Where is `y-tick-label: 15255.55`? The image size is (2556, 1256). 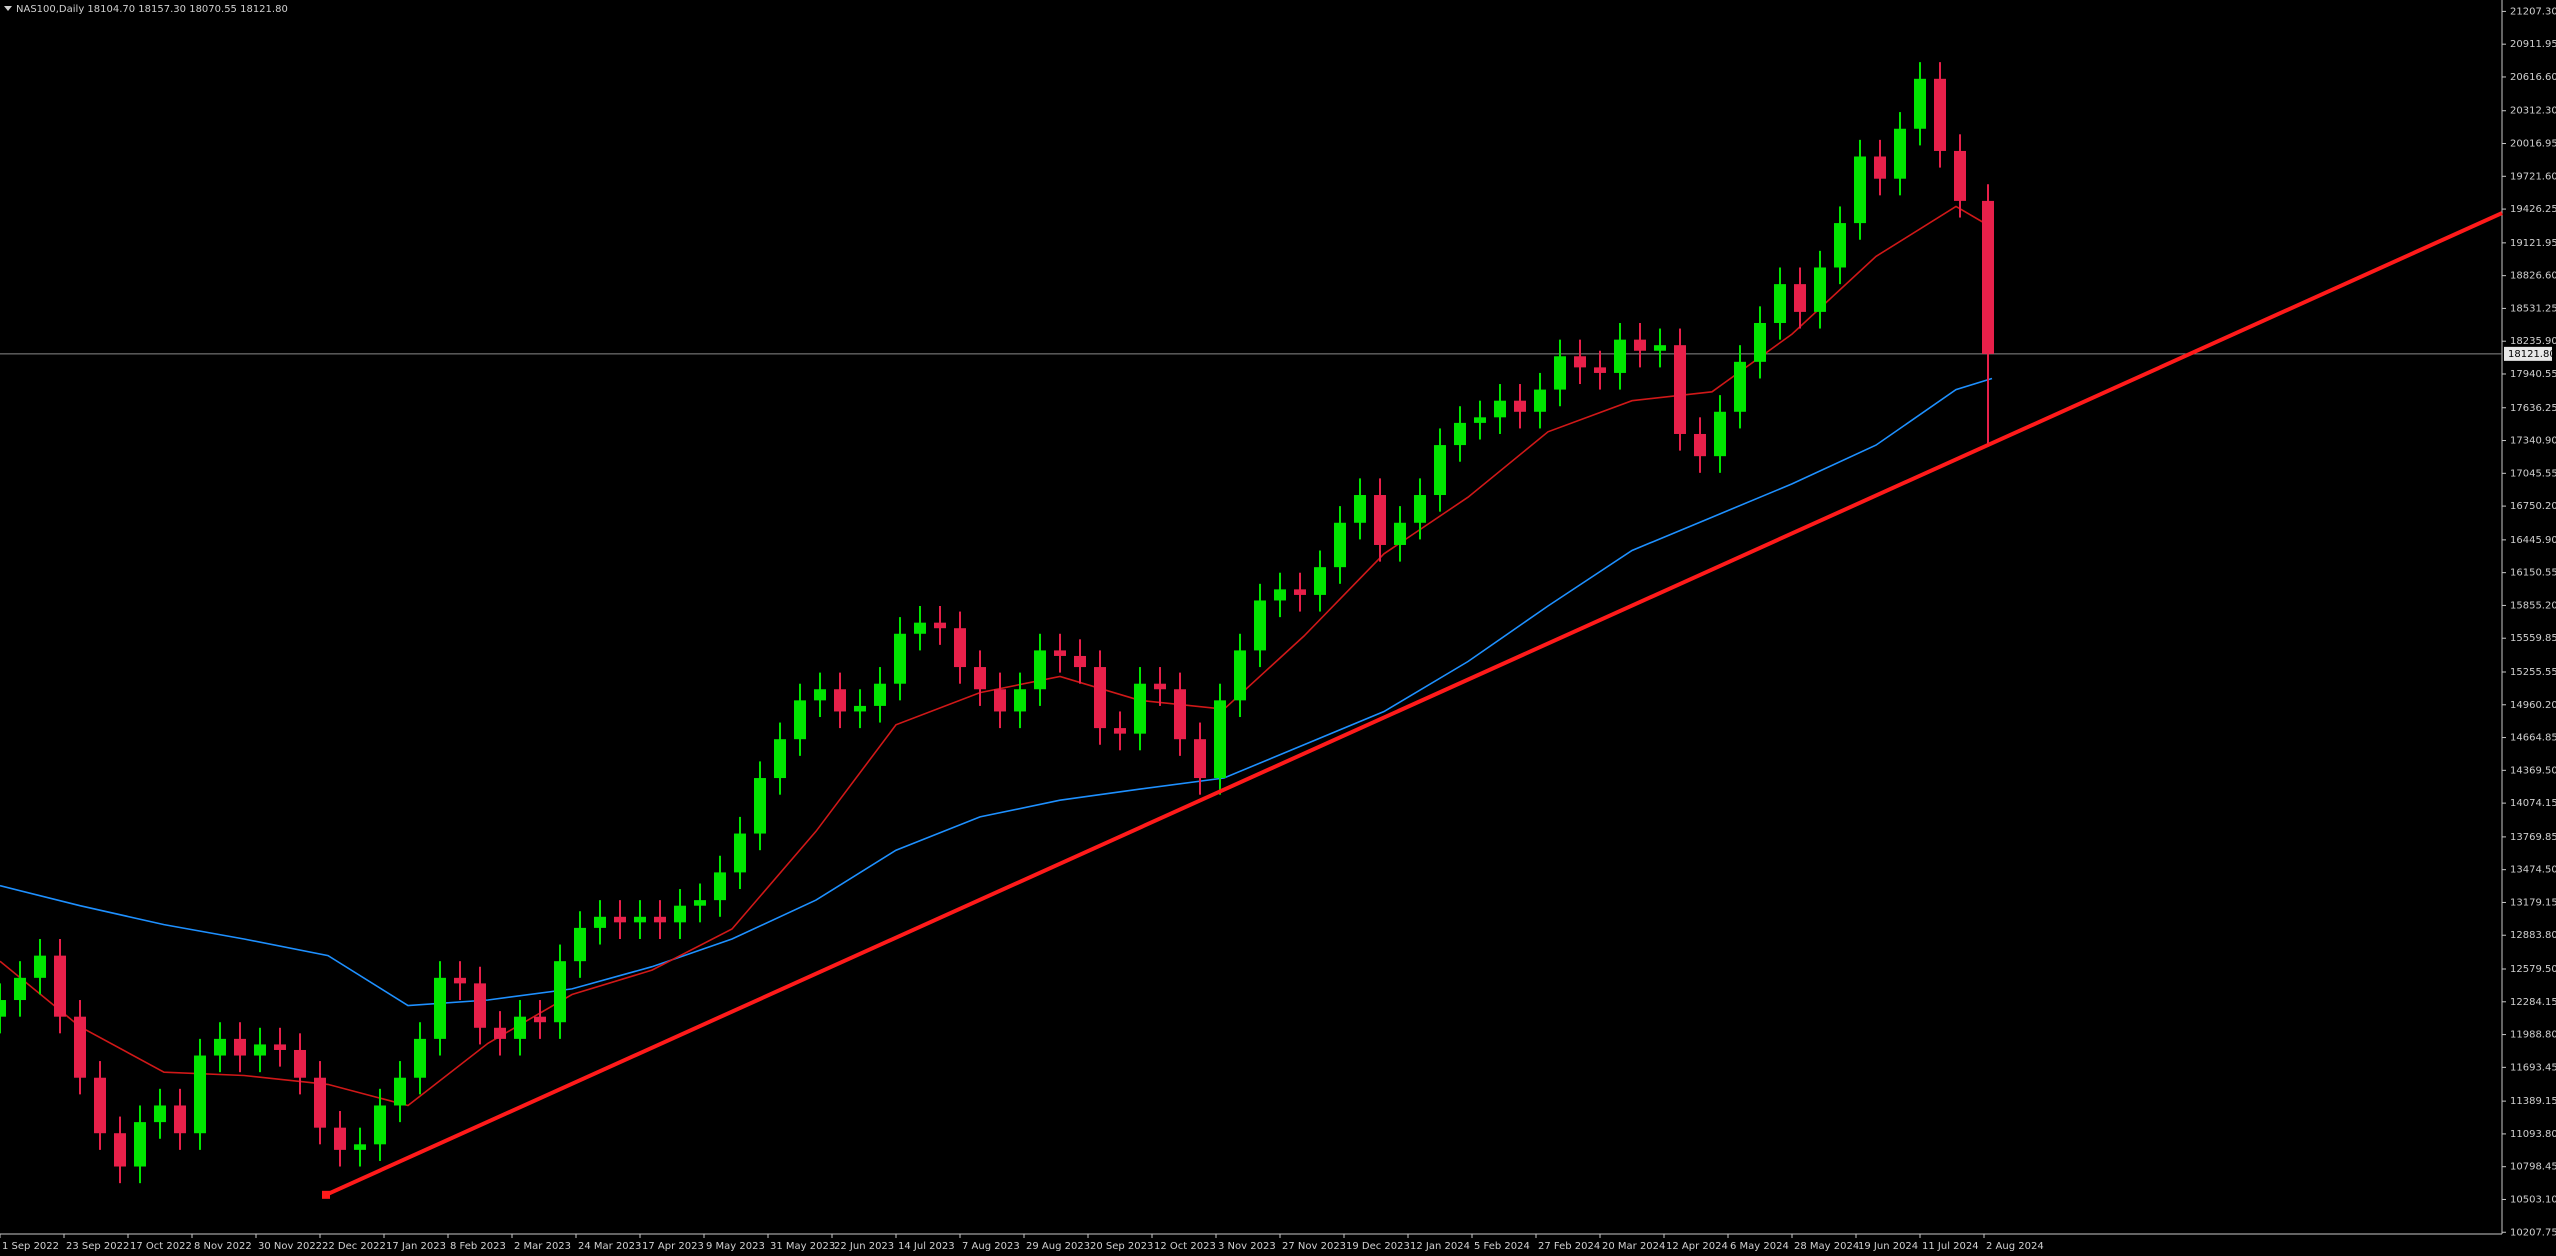
y-tick-label: 15255.55 is located at coordinates (2533, 672).